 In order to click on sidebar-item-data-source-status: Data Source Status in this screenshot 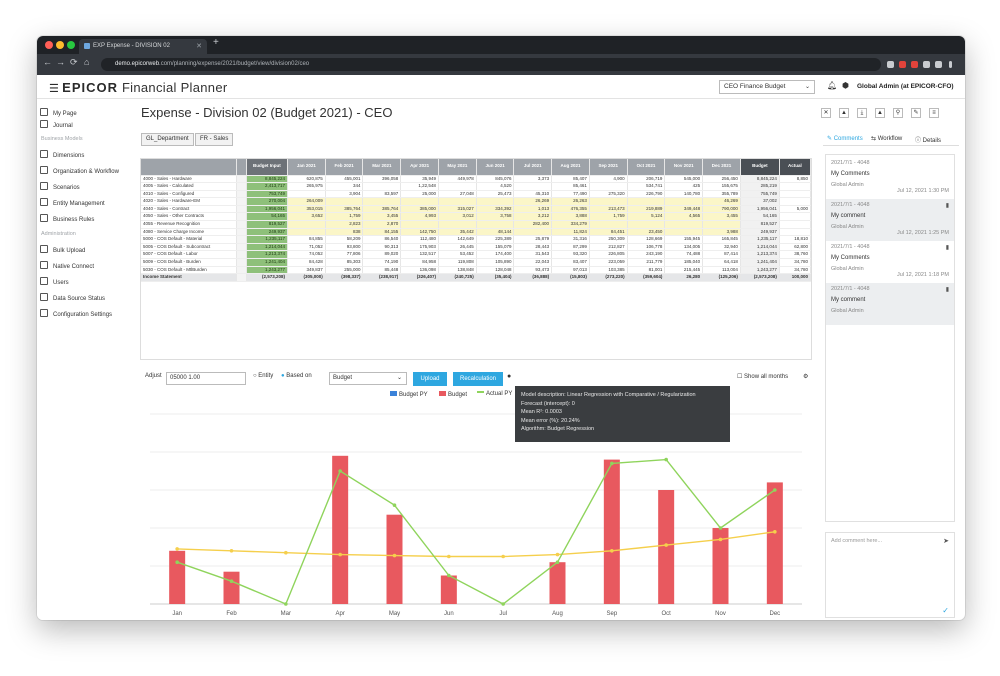, I will do `click(71, 297)`.